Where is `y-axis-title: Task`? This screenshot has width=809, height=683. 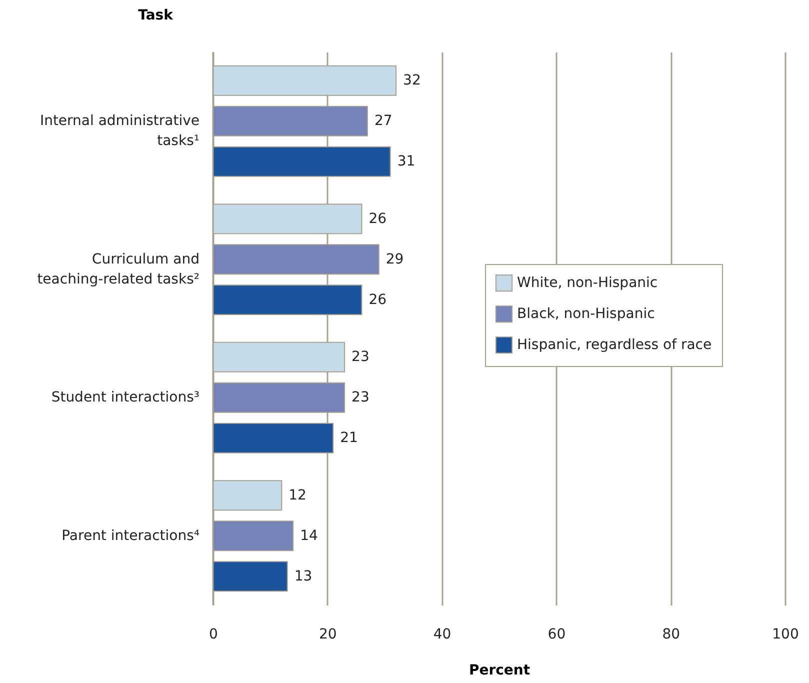
y-axis-title: Task is located at coordinates (156, 16).